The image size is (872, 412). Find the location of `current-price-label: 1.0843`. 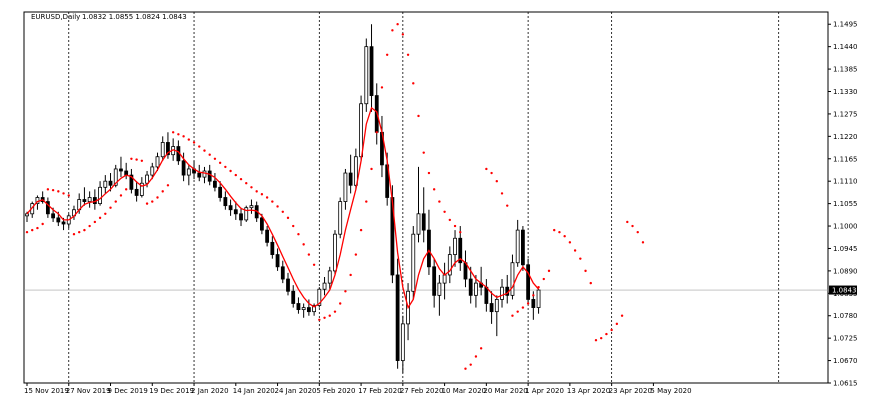

current-price-label: 1.0843 is located at coordinates (844, 291).